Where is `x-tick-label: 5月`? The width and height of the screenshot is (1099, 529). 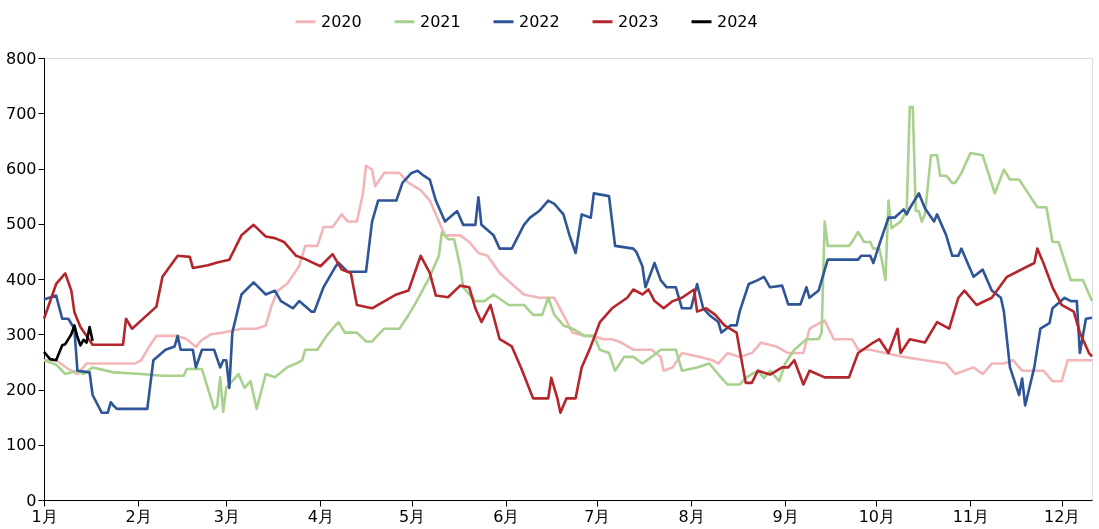
x-tick-label: 5月 is located at coordinates (412, 516).